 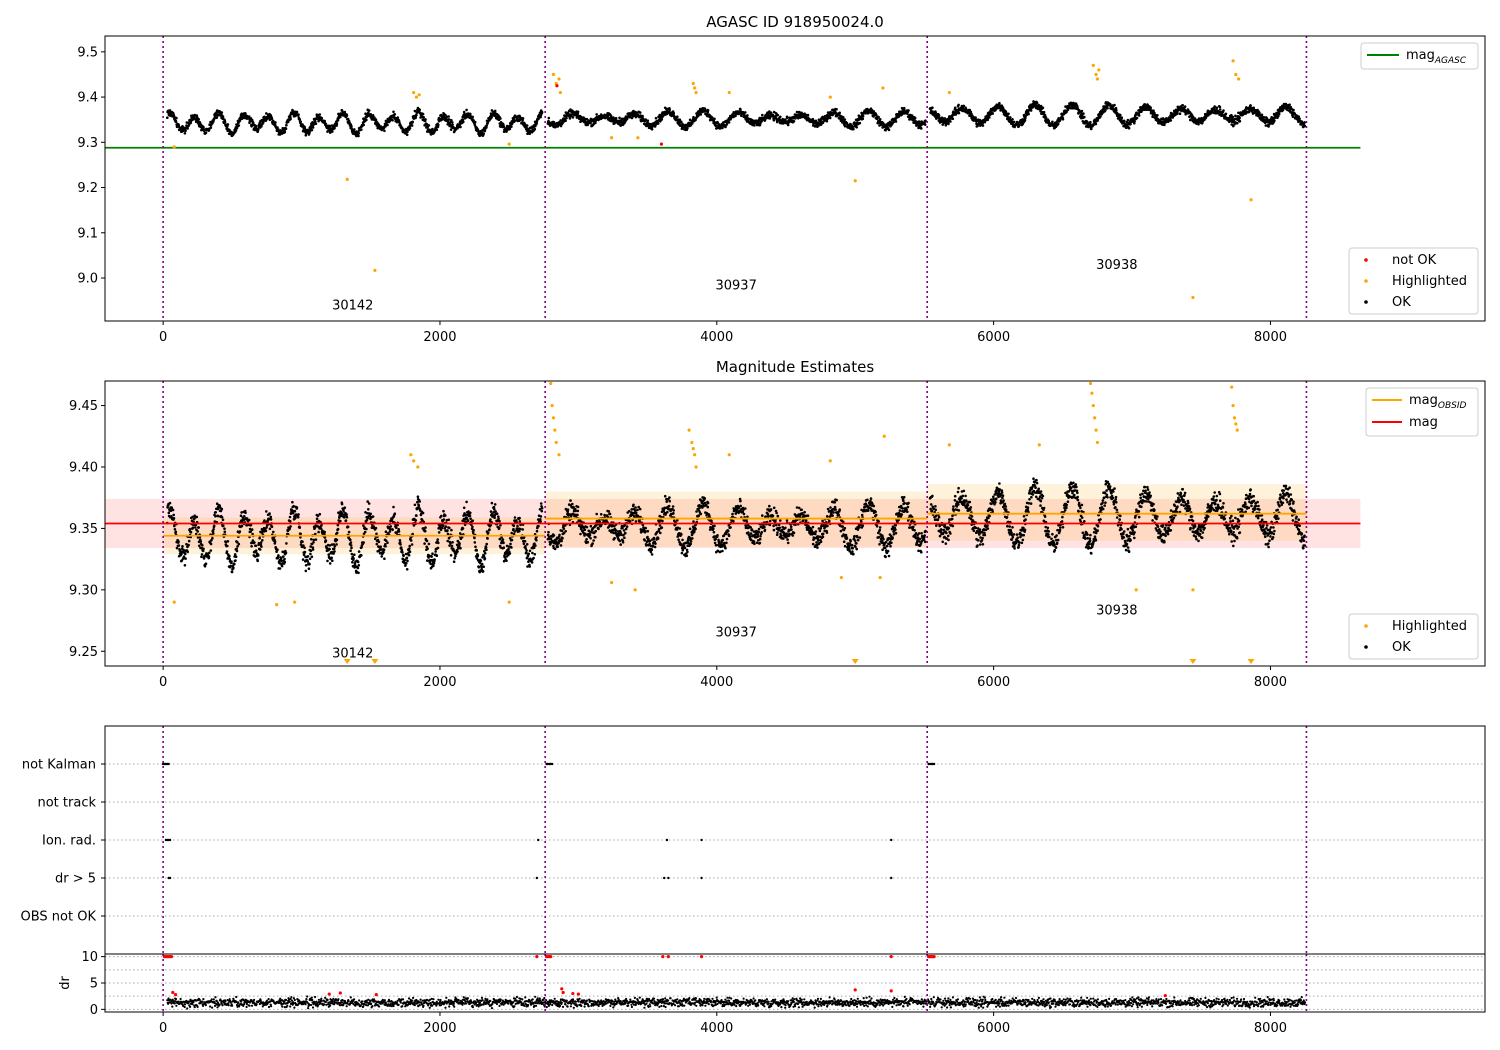 I want to click on panel1-series-ok, so click(x=736, y=119).